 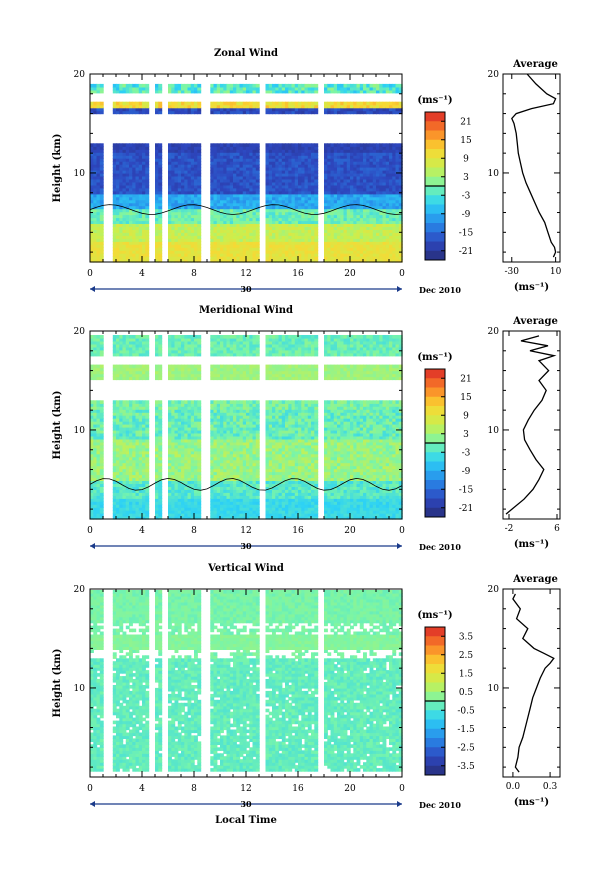 I want to click on colorbar-tick-label: 3.5, so click(x=466, y=637).